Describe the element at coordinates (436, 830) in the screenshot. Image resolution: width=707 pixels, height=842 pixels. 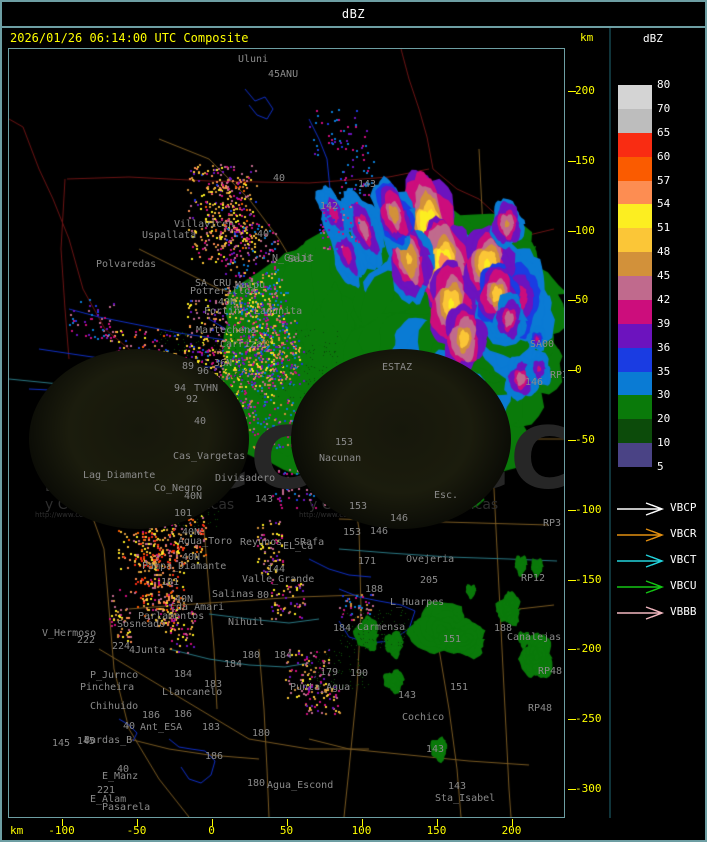
I see `x-tick-label: 150` at that location.